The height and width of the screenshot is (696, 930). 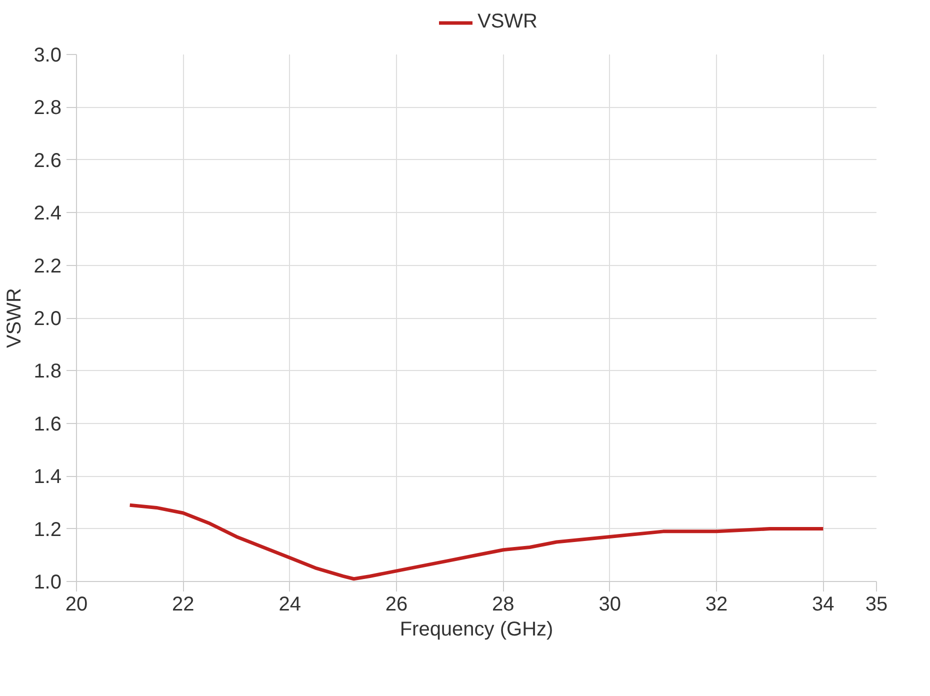 What do you see at coordinates (48, 477) in the screenshot?
I see `y-tick-label: 1.4` at bounding box center [48, 477].